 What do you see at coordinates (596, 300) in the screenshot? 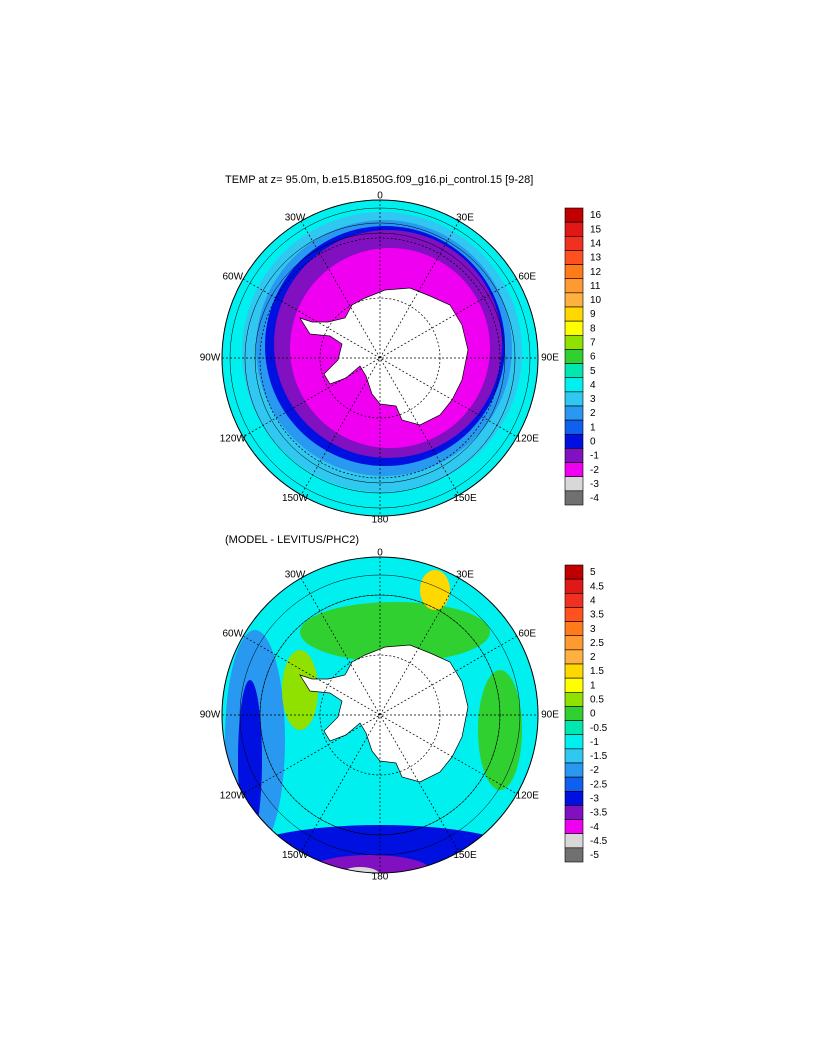
I see `colorbar-label: 10` at bounding box center [596, 300].